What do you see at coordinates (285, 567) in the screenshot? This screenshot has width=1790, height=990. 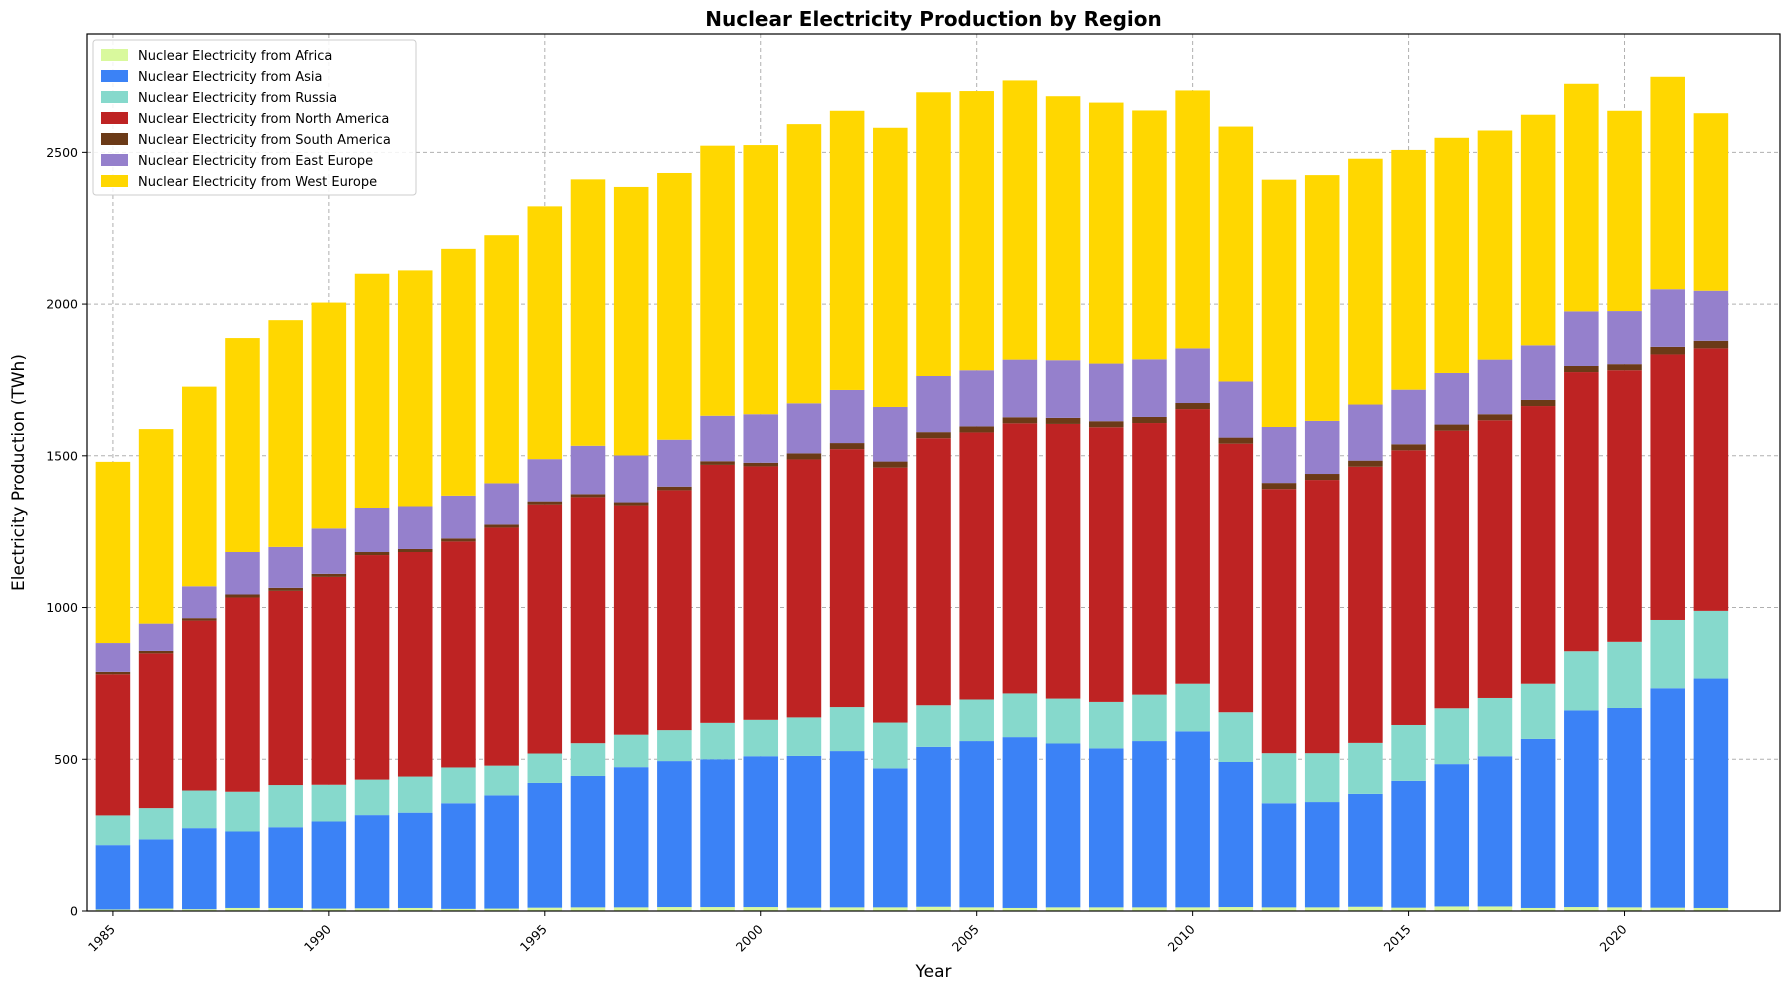 I see `bar-segment-east-europe-1989` at bounding box center [285, 567].